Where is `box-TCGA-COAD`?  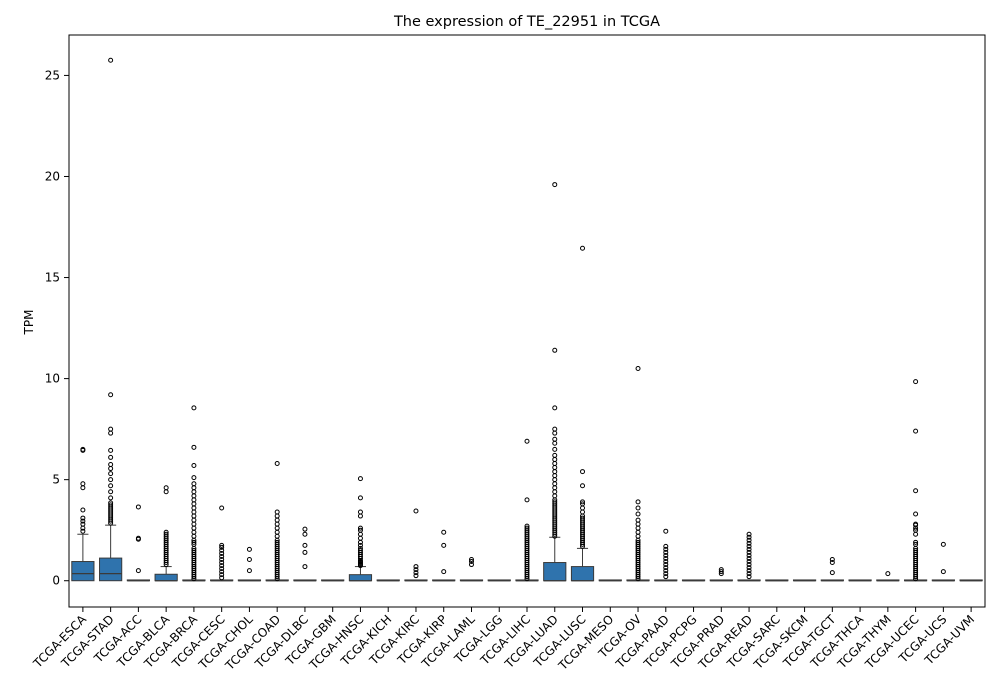 box-TCGA-COAD is located at coordinates (277, 521).